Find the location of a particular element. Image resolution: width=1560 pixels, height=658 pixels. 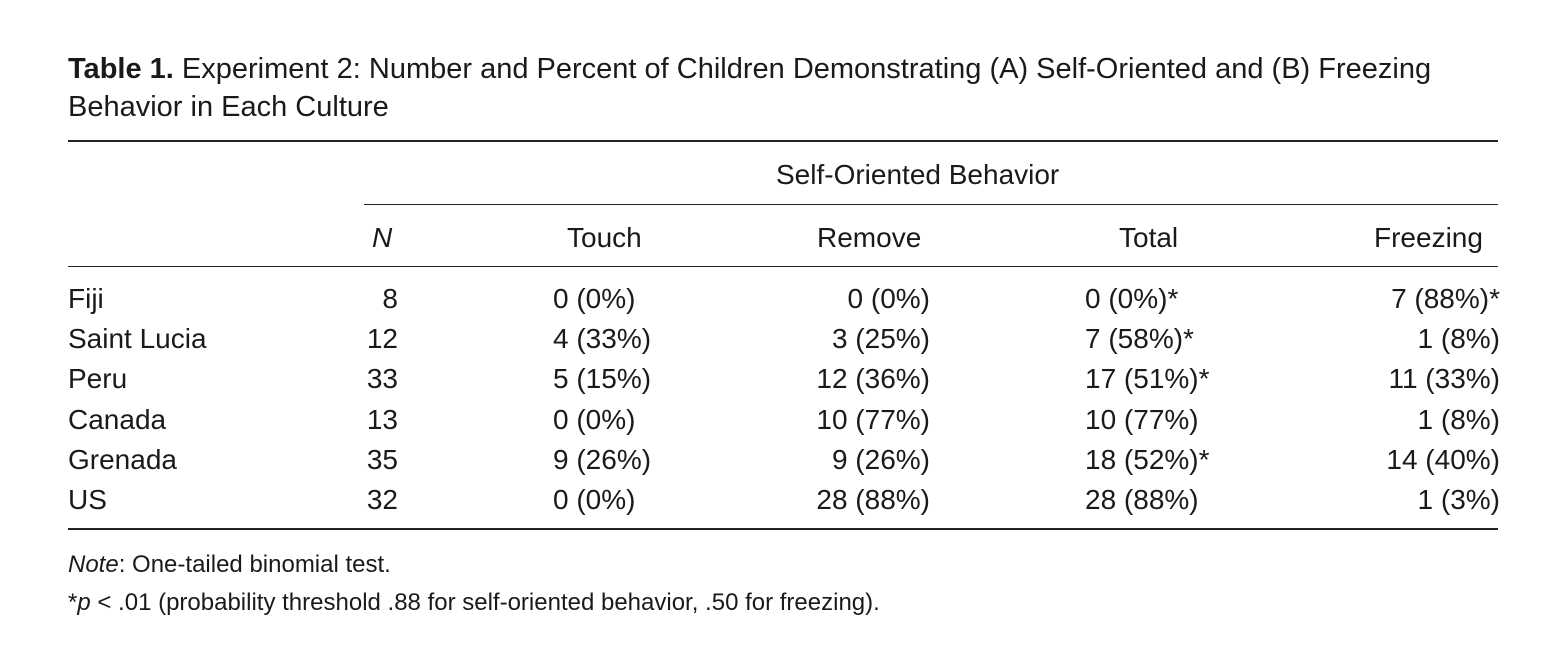

cell-culture: Fiji is located at coordinates (86, 298).